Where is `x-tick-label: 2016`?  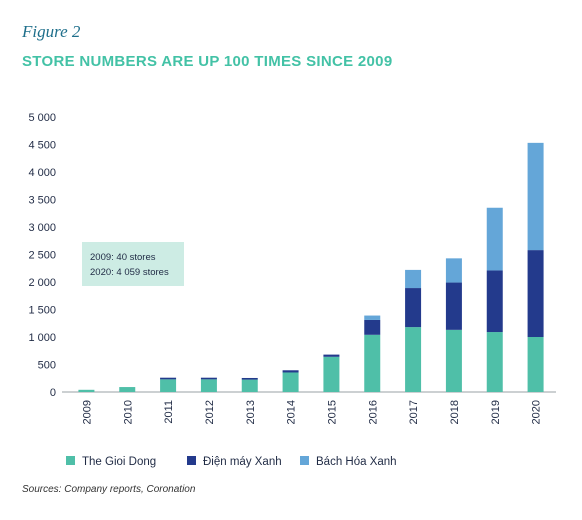 x-tick-label: 2016 is located at coordinates (373, 412).